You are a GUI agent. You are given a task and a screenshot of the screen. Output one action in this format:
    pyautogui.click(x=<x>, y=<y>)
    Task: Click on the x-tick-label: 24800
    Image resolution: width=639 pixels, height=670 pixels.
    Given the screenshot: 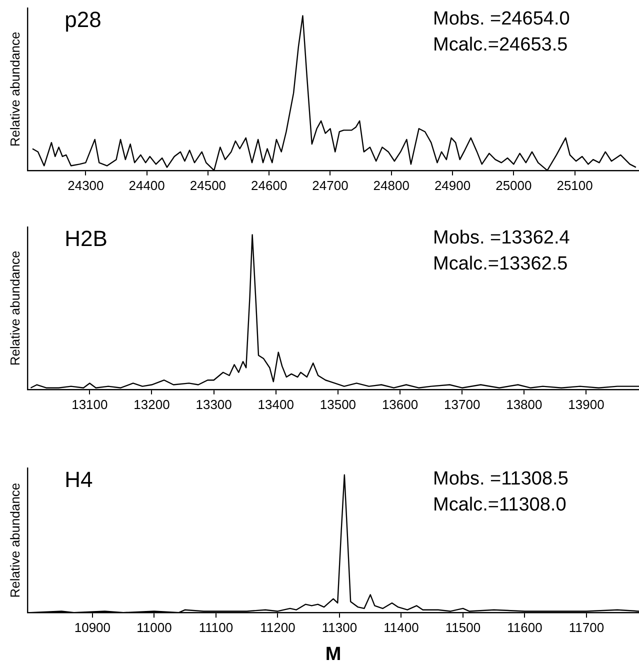 What is the action you would take?
    pyautogui.click(x=391, y=185)
    